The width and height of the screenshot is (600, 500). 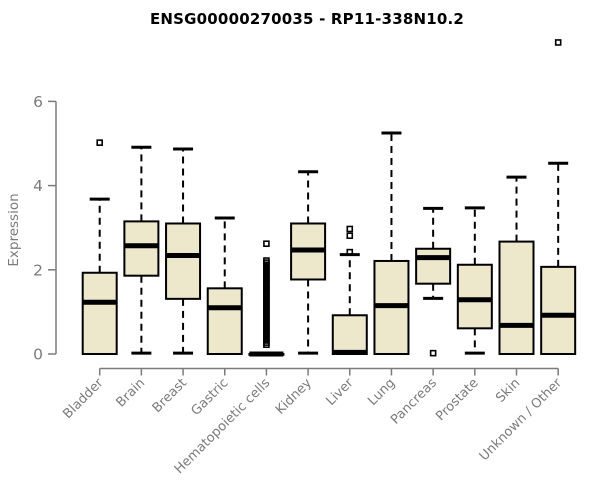 What do you see at coordinates (508, 391) in the screenshot?
I see `x-category-label-skin: Skin` at bounding box center [508, 391].